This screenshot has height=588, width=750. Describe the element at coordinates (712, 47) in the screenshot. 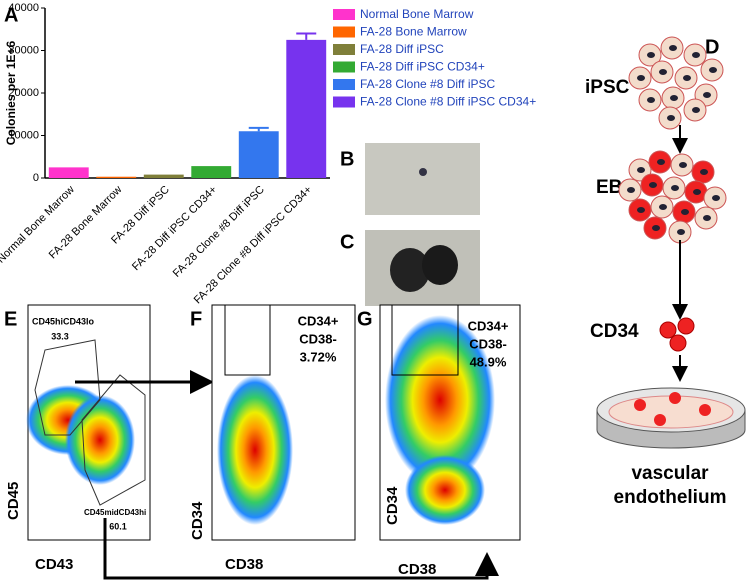

I see `panel-label: D` at that location.